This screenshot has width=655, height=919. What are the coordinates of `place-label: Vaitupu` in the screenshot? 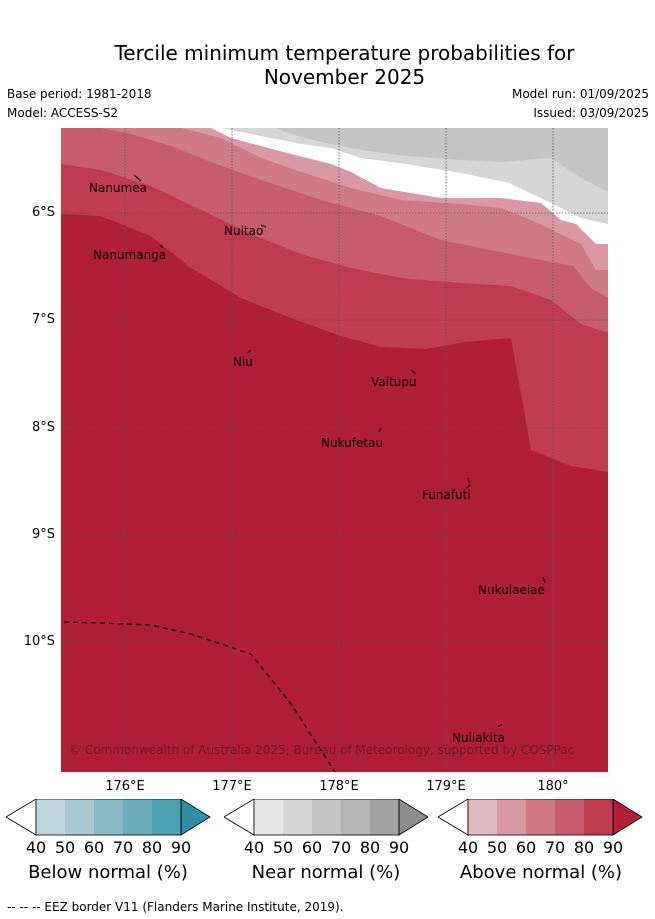 It's located at (394, 382).